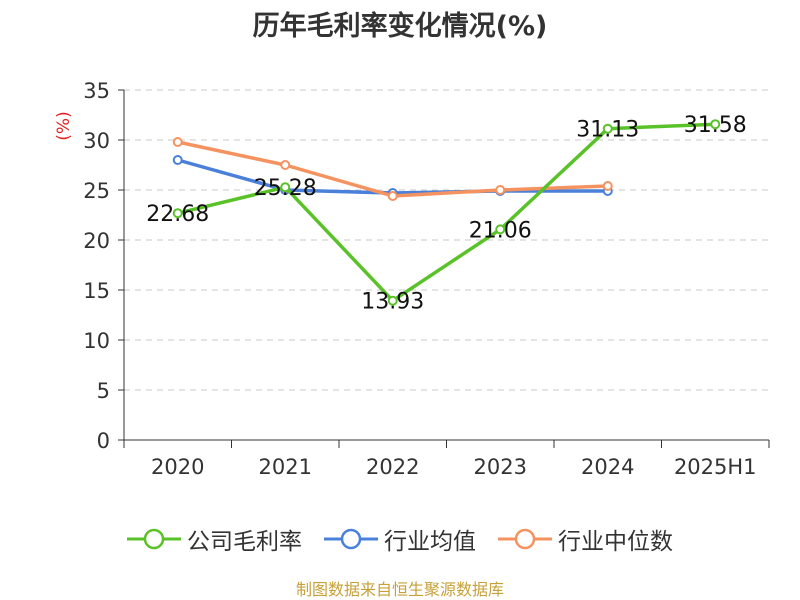 Image resolution: width=800 pixels, height=600 pixels. I want to click on data-label: 31.58, so click(715, 125).